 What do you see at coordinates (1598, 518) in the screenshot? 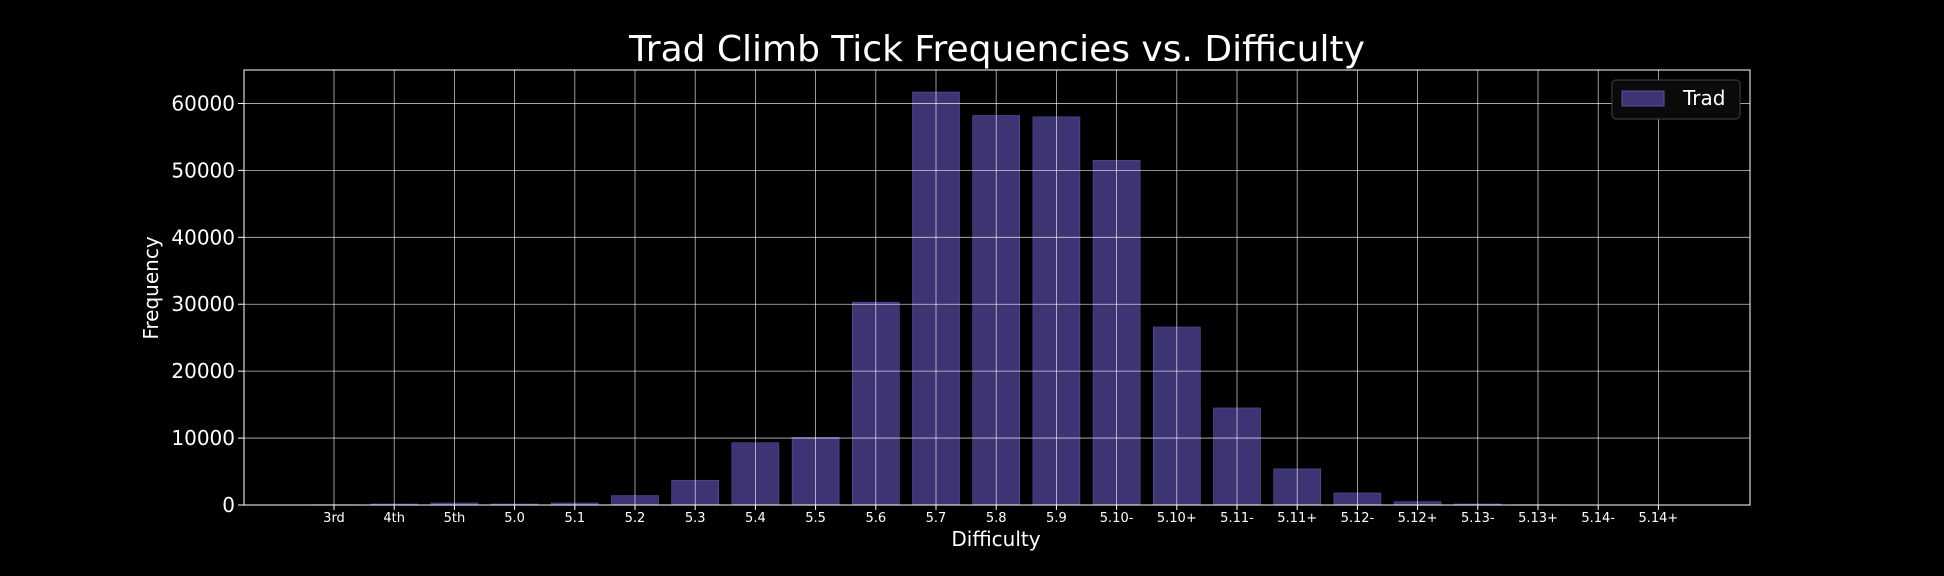
I see `x-tick-label: 5.14-` at bounding box center [1598, 518].